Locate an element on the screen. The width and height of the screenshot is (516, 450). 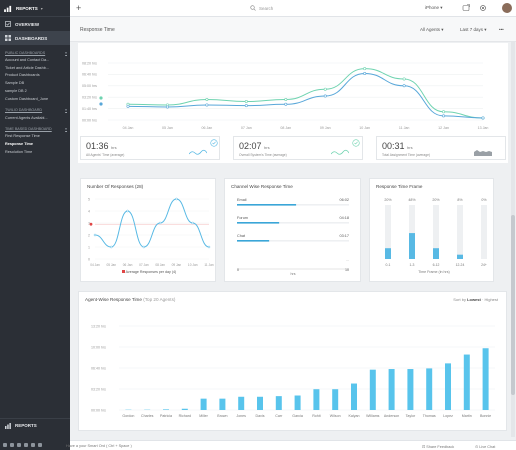
check-circle-icon is located at coordinates (214, 143).